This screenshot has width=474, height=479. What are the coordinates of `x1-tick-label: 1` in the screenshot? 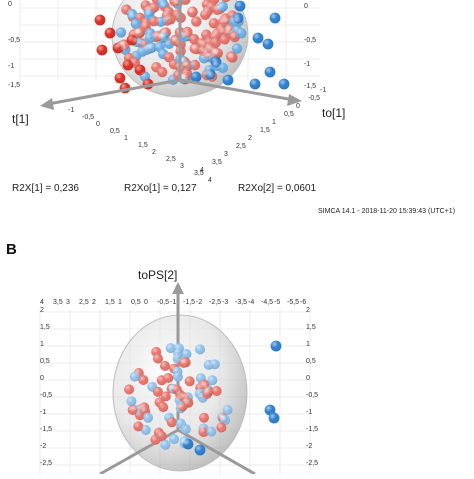 It's located at (126, 138).